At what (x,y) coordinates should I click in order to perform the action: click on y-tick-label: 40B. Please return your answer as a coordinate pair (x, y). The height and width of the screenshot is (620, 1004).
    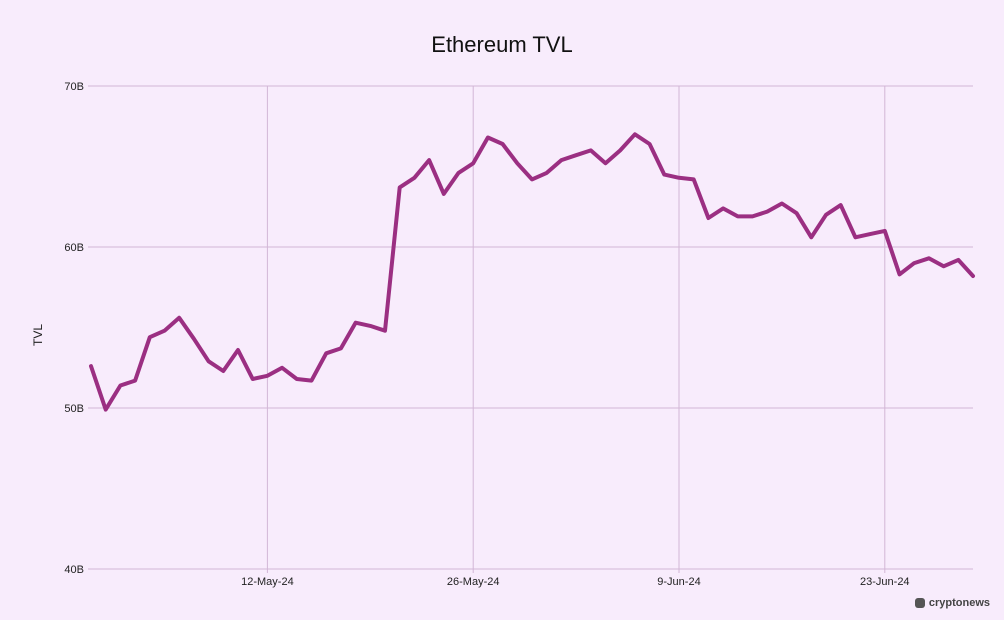
    Looking at the image, I should click on (74, 570).